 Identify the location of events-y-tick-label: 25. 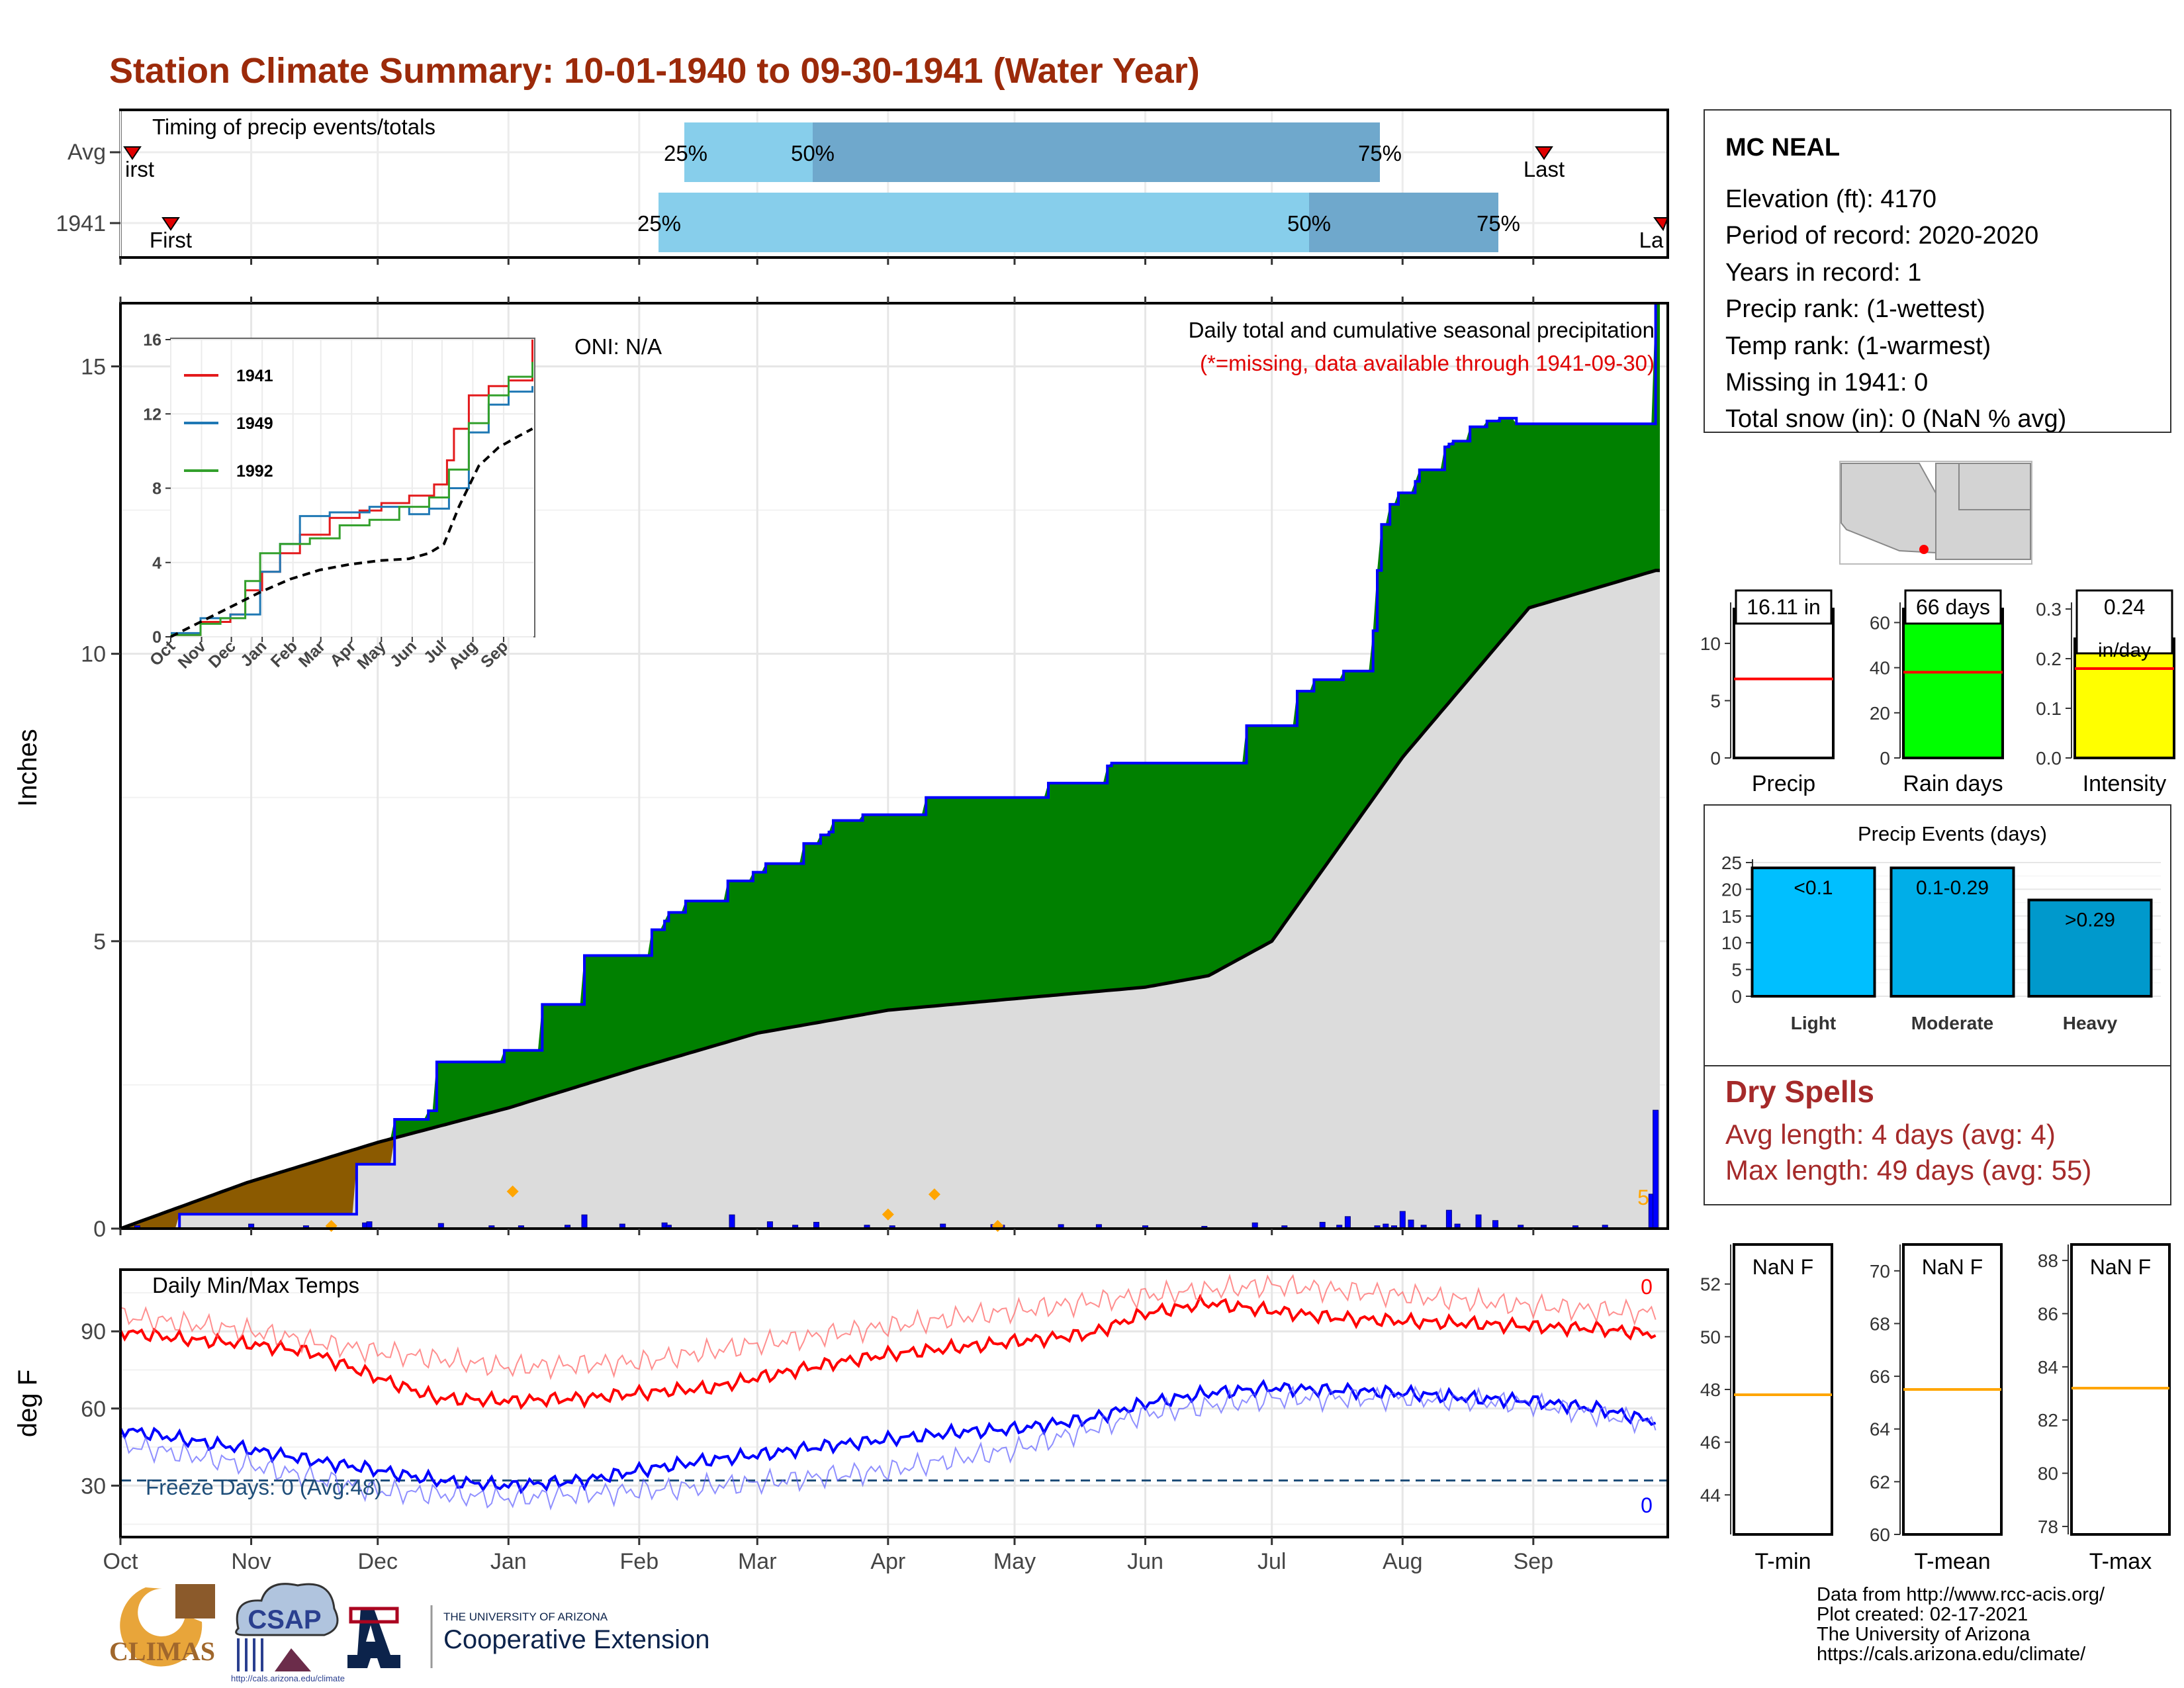
(1732, 863).